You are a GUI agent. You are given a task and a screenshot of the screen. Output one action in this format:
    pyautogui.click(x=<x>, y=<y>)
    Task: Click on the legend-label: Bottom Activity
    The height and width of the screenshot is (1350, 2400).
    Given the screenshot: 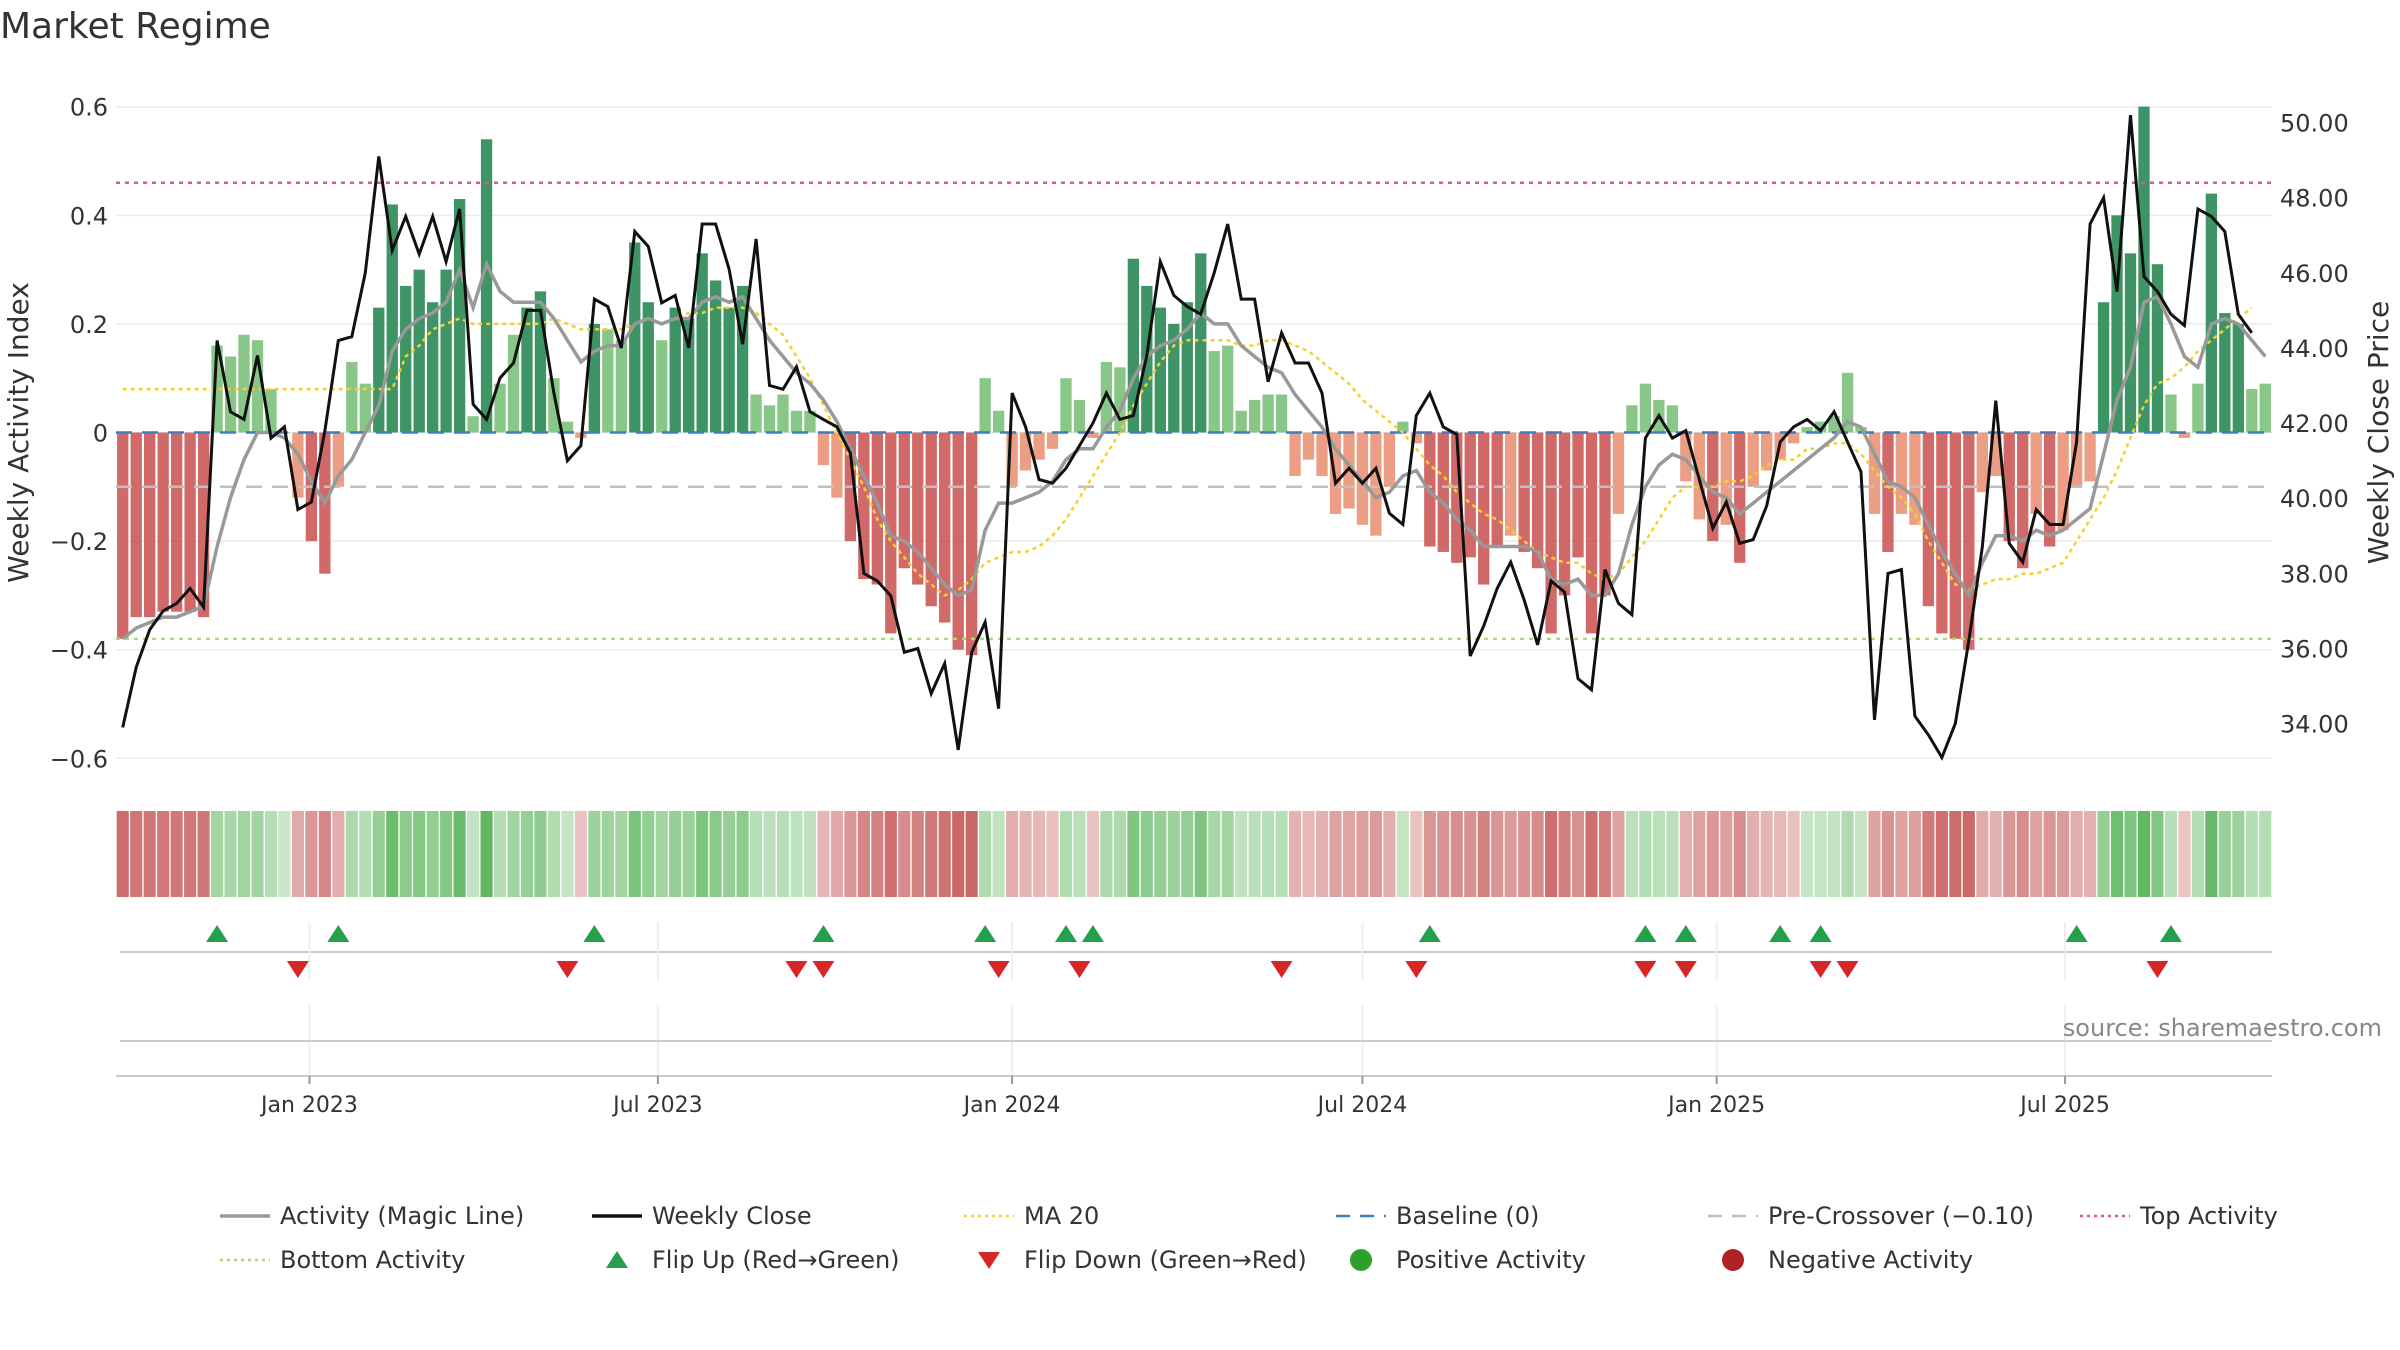 What is the action you would take?
    pyautogui.click(x=373, y=1260)
    